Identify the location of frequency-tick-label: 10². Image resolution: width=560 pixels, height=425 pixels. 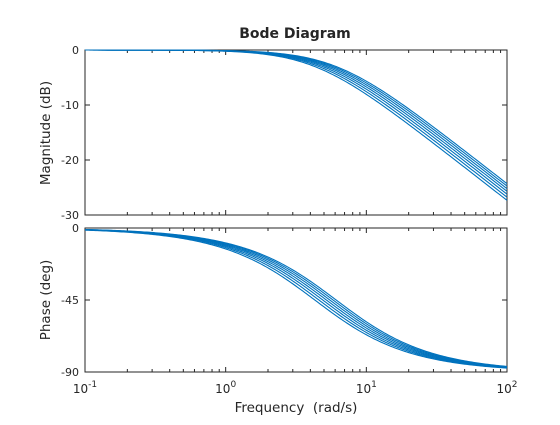
(506, 388).